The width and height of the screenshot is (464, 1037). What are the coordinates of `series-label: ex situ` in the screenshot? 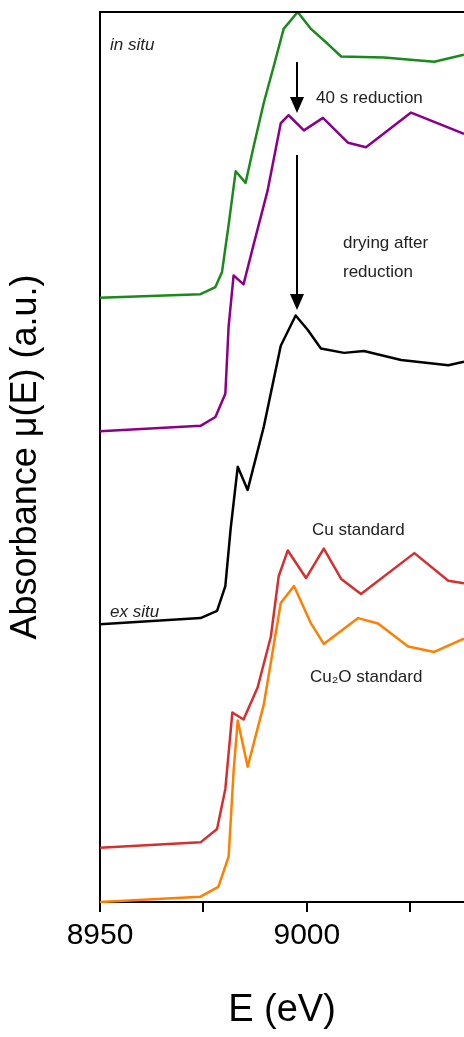 It's located at (135, 611).